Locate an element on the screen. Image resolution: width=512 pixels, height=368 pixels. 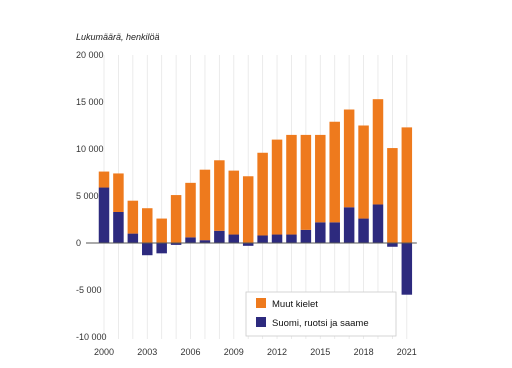
x-tick-label: 2015 is located at coordinates (320, 352).